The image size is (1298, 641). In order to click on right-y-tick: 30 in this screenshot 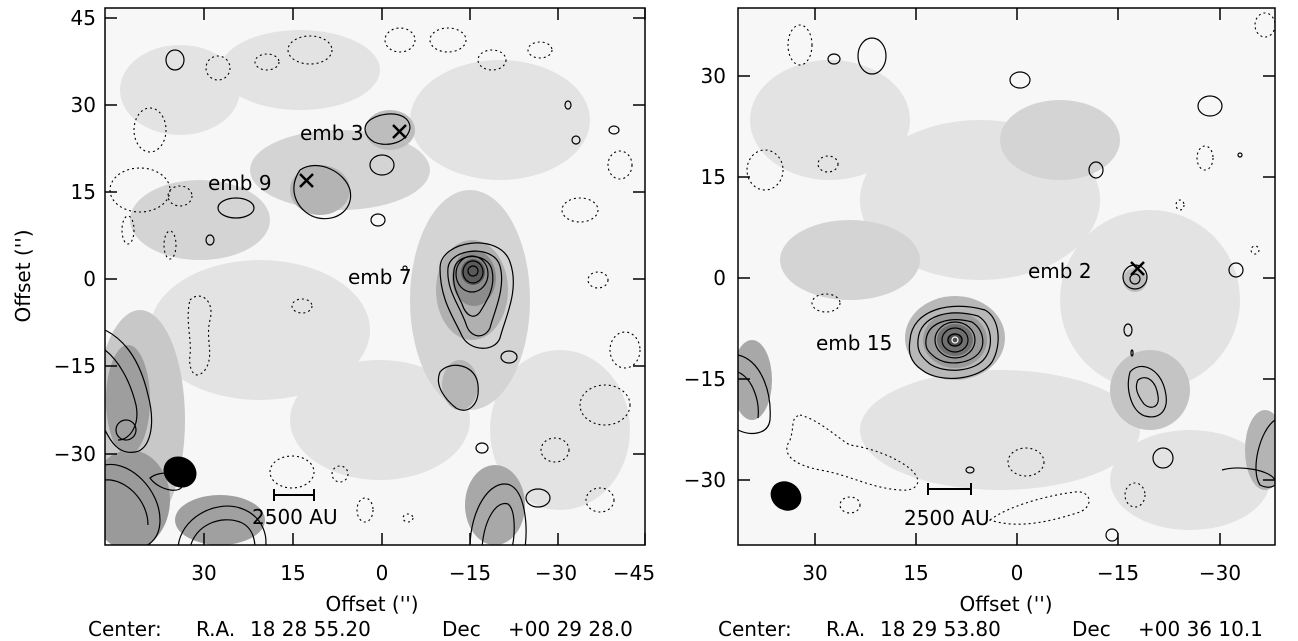, I will do `click(713, 76)`.